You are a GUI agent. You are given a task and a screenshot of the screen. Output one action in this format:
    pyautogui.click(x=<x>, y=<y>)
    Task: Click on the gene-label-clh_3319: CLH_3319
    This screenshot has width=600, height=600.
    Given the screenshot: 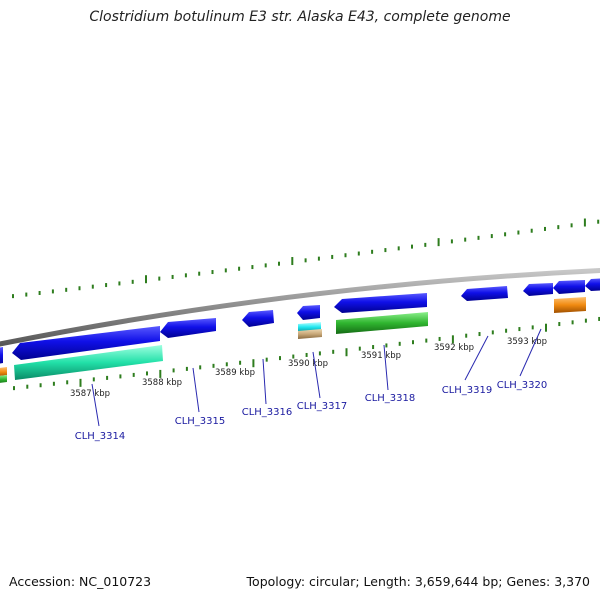 What is the action you would take?
    pyautogui.click(x=467, y=390)
    